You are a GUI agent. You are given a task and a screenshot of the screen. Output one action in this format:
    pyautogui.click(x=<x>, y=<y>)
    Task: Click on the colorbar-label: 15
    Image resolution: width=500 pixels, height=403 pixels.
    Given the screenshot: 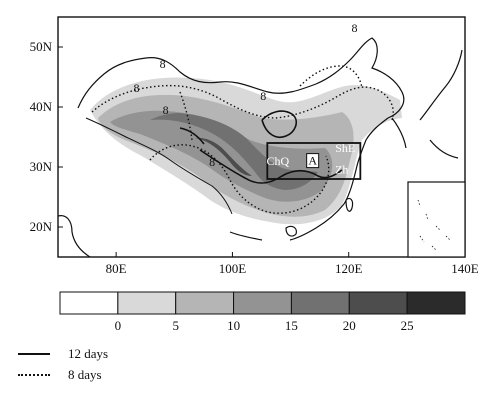 What is the action you would take?
    pyautogui.click(x=291, y=325)
    